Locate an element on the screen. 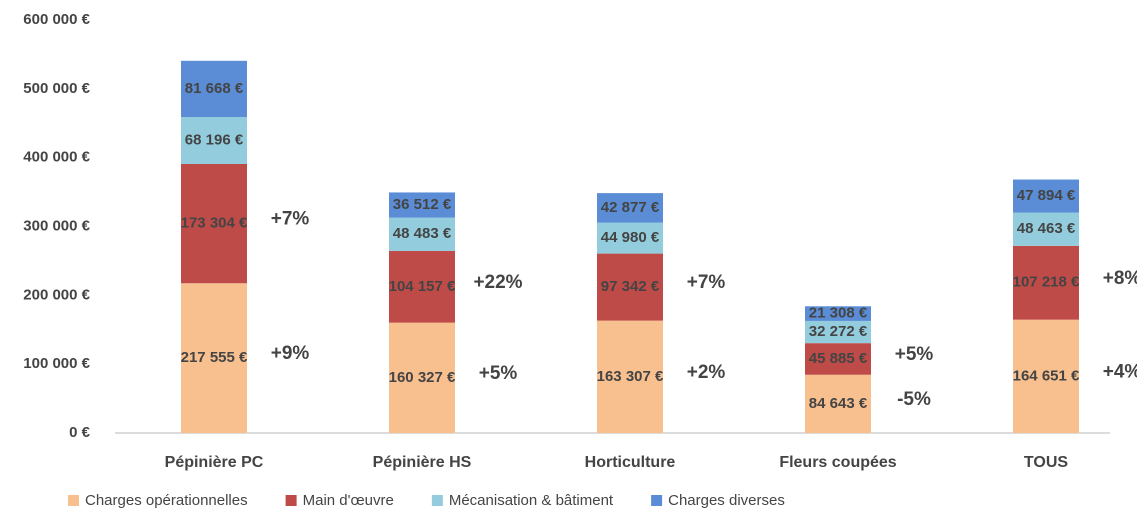 The height and width of the screenshot is (510, 1137). data-label: 81 668 € is located at coordinates (214, 88).